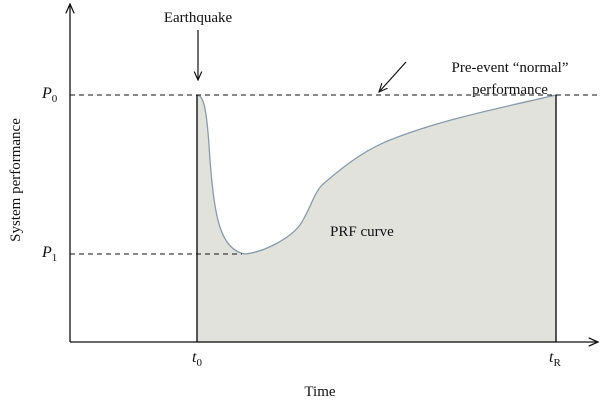 This screenshot has width=600, height=404. What do you see at coordinates (319, 392) in the screenshot?
I see `x-axis-label: Time` at bounding box center [319, 392].